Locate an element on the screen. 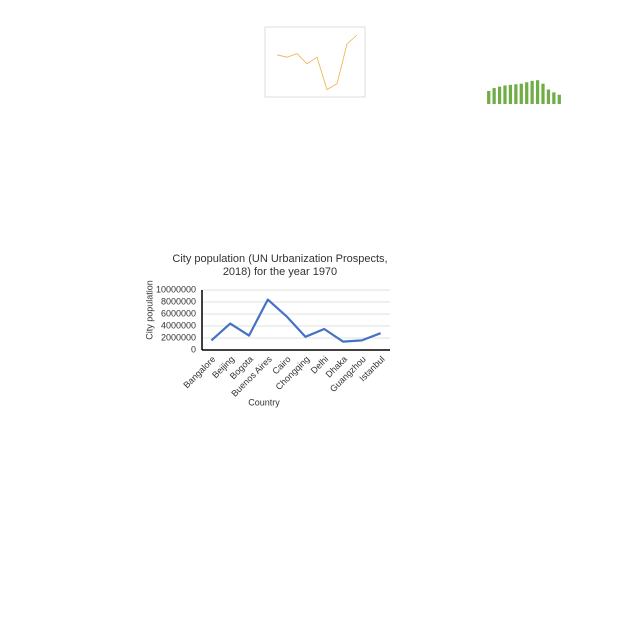 This screenshot has height=640, width=640. y-tick-label: 8000000 is located at coordinates (178, 301).